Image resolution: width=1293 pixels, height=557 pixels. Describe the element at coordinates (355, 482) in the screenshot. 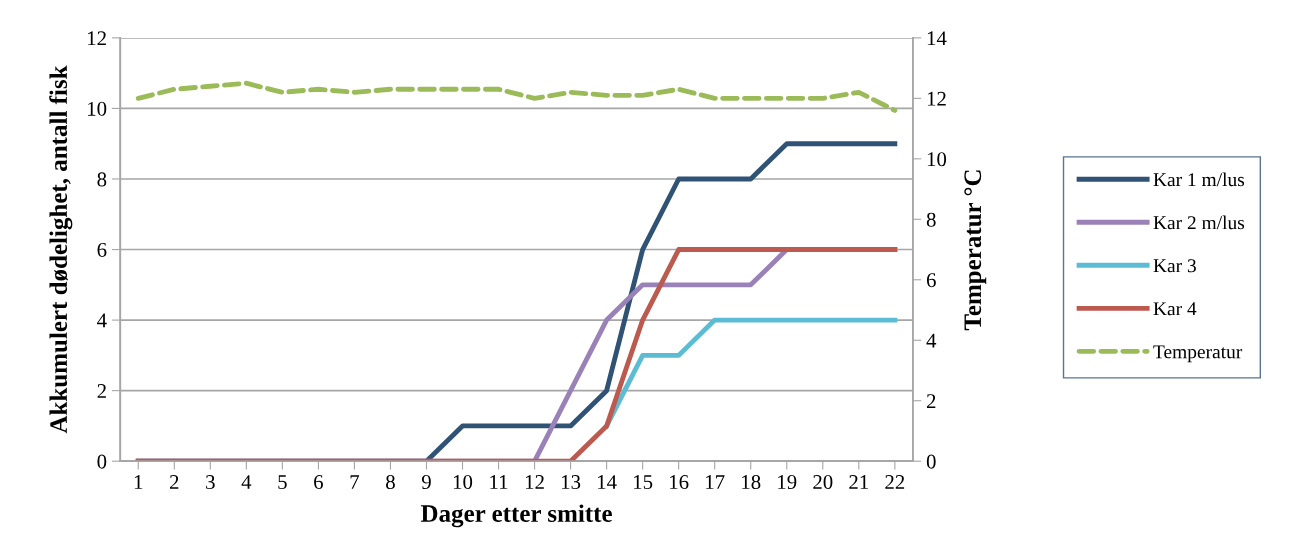

I see `x-tick-label: 7` at that location.